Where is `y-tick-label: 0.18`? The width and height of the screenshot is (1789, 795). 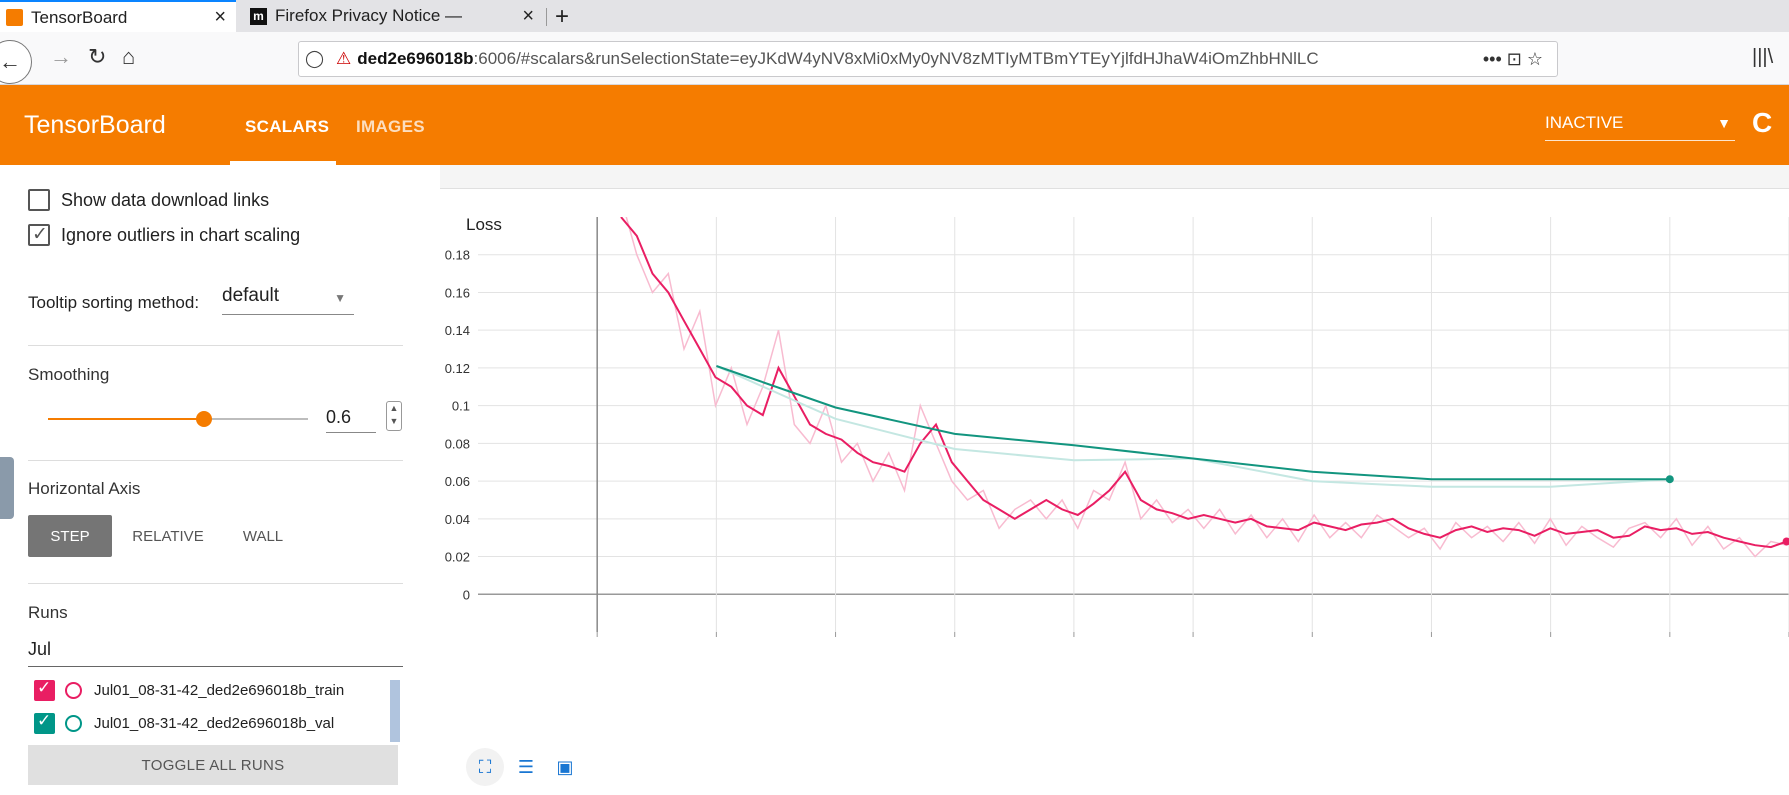
y-tick-label: 0.18 is located at coordinates (457, 255).